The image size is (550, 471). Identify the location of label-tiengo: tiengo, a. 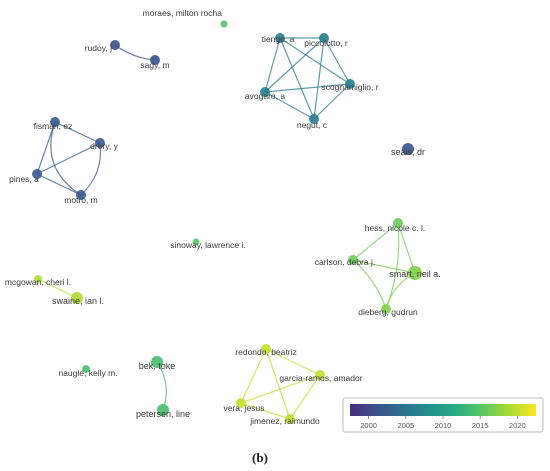
(278, 39).